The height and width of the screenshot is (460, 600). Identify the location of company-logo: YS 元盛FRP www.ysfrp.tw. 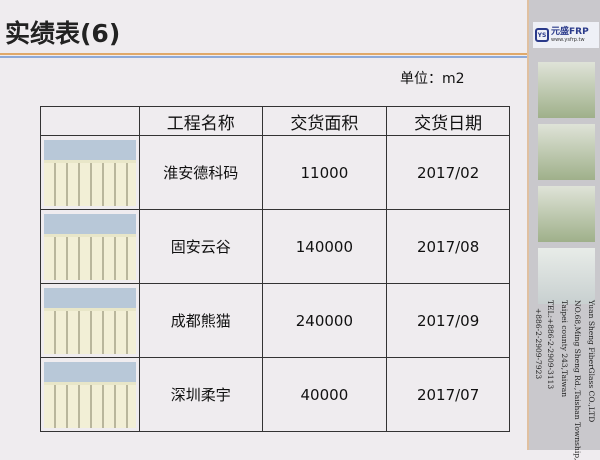
(566, 35).